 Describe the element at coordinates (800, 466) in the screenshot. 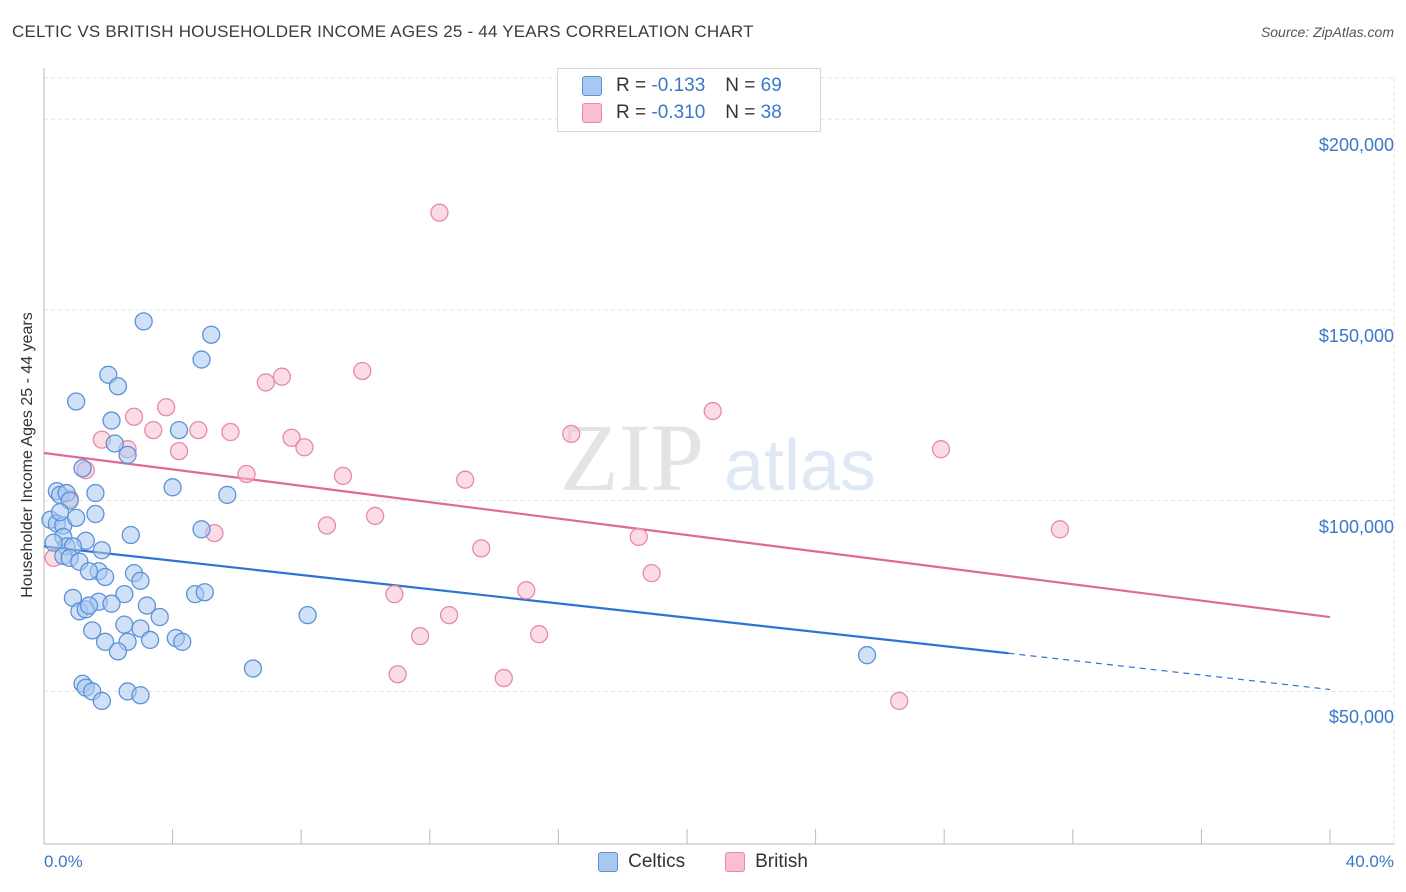

I see `watermark-atlas: atlas` at that location.